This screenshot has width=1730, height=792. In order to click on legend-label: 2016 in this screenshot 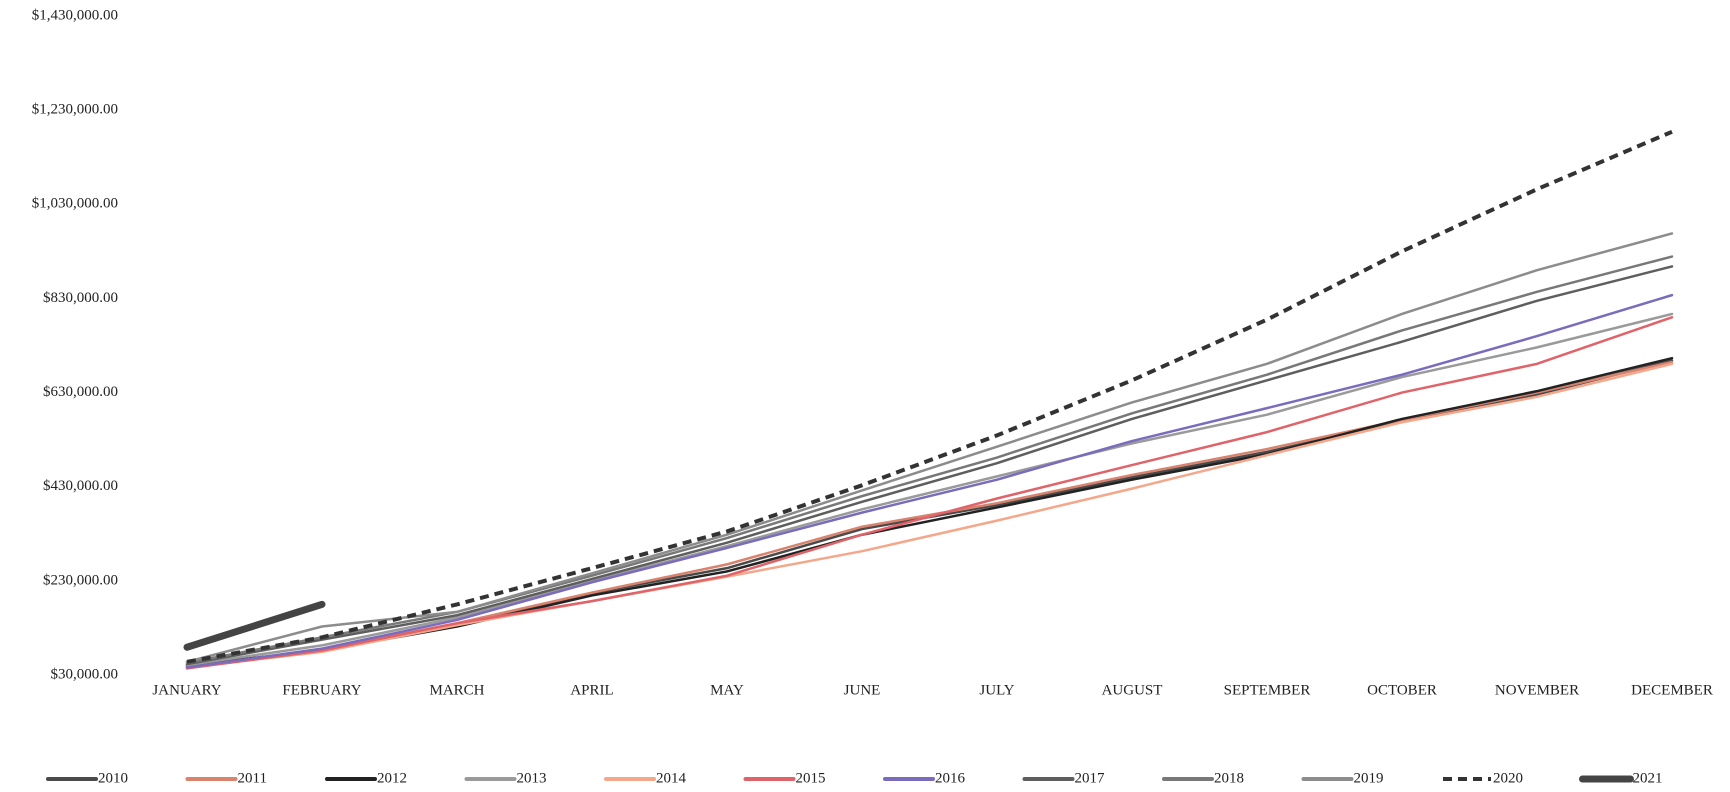, I will do `click(950, 778)`.